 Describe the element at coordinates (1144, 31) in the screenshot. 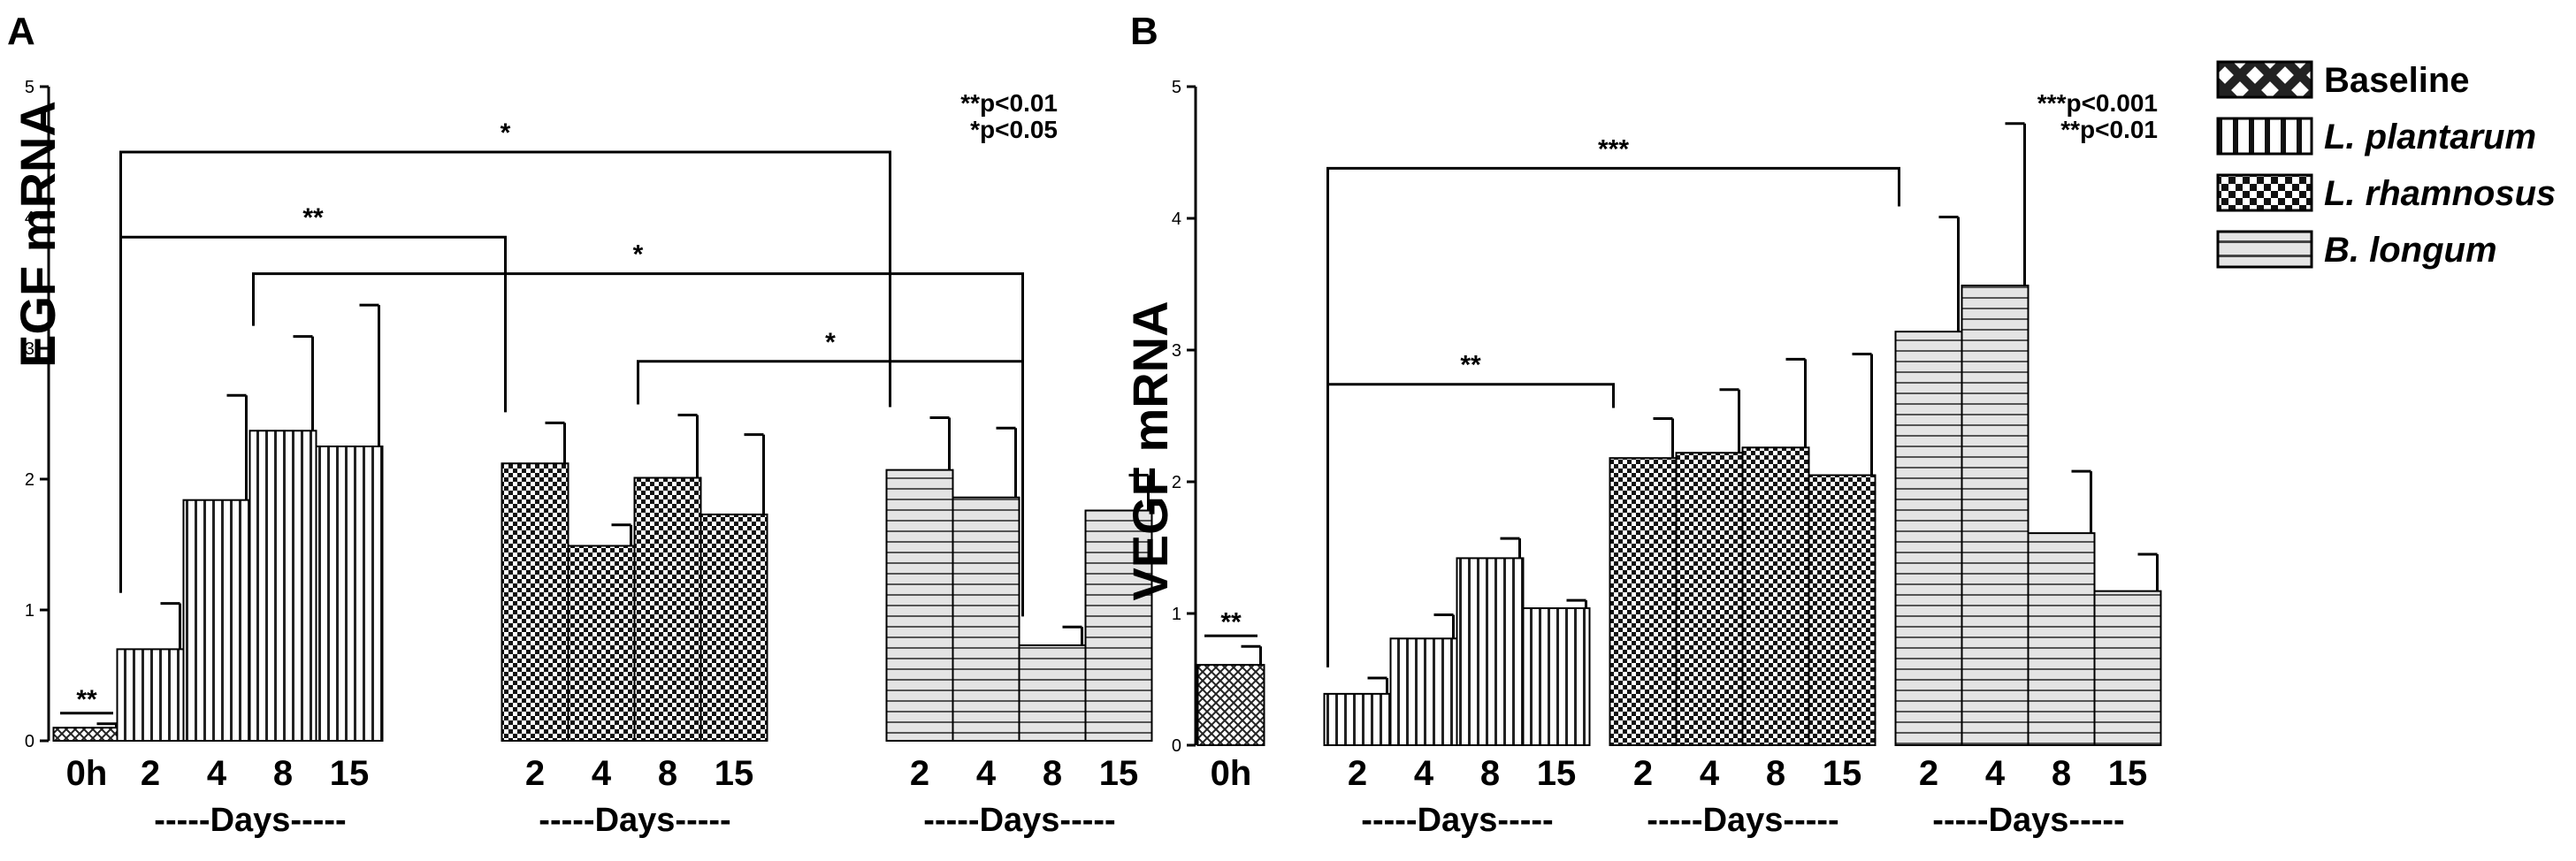

I see `panel-b-letter: B` at that location.